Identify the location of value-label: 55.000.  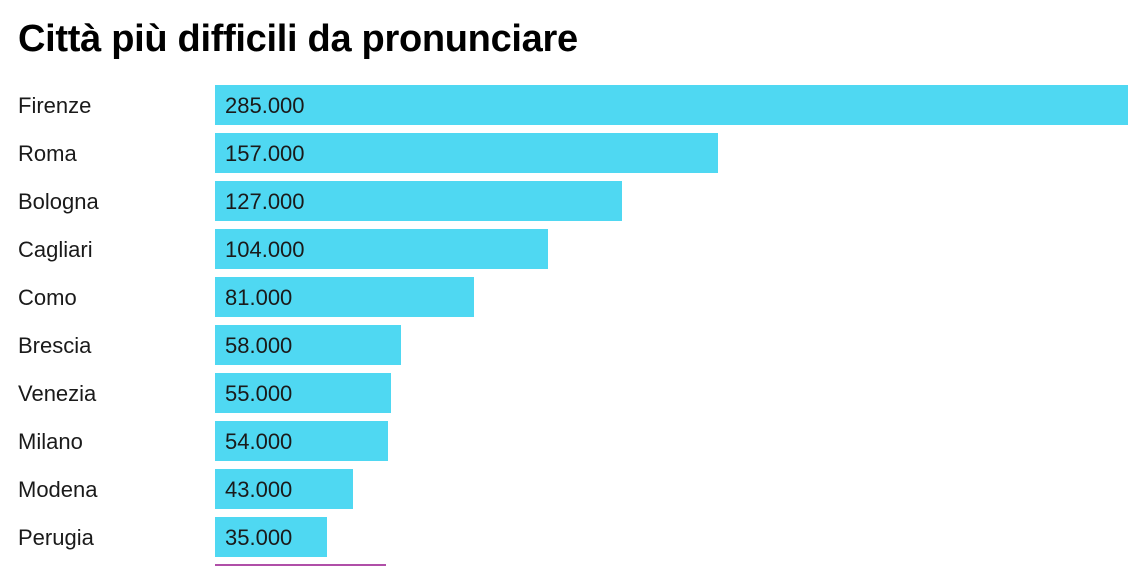
(258, 393).